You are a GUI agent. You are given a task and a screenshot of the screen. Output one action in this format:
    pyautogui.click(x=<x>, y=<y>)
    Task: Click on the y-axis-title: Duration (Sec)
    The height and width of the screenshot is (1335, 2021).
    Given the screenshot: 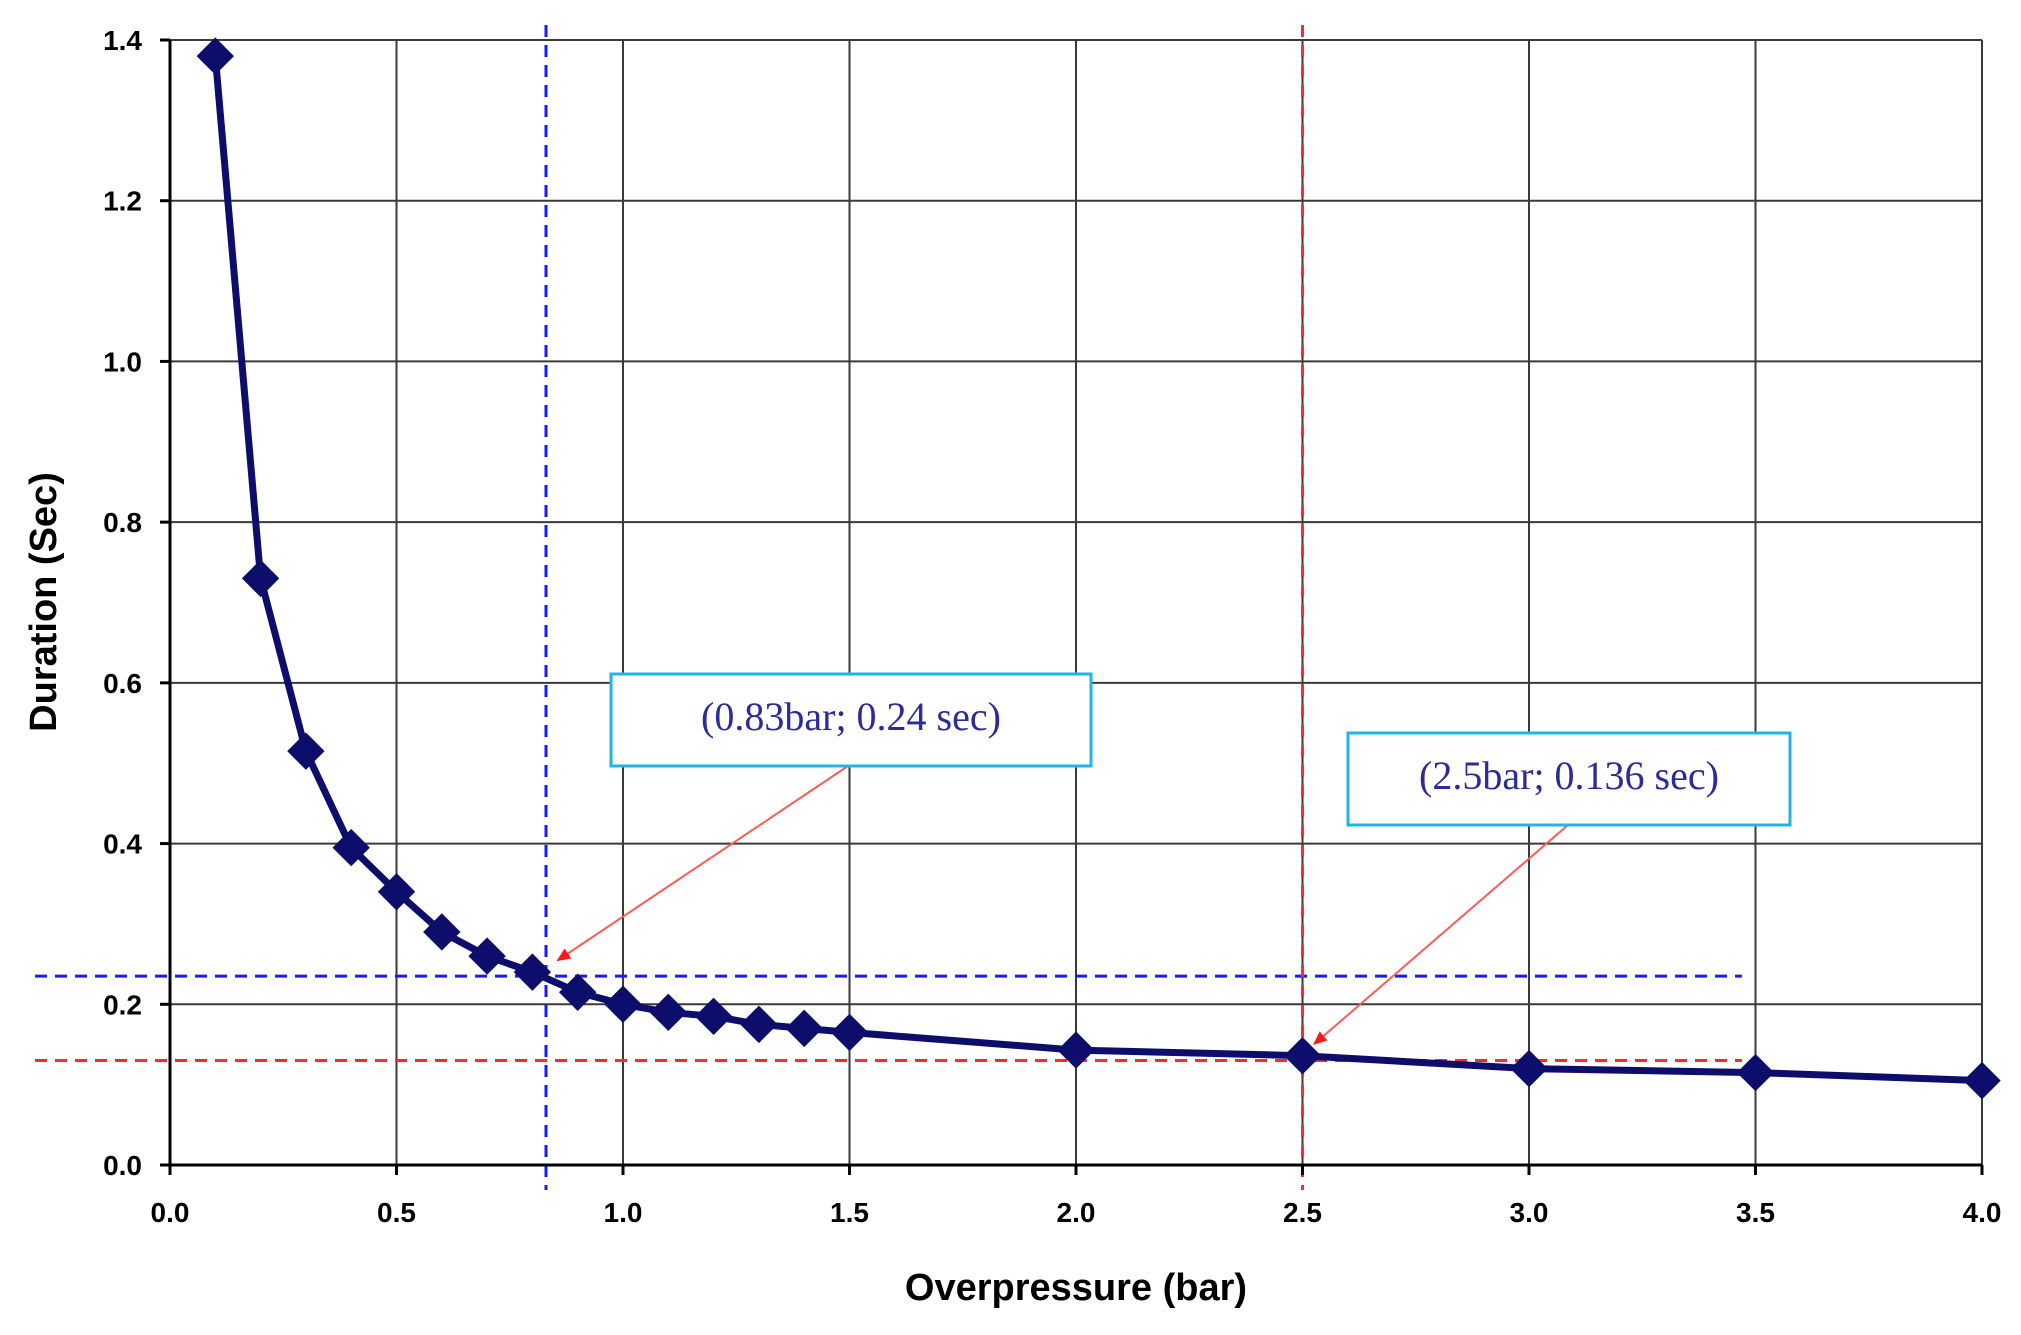 What is the action you would take?
    pyautogui.click(x=44, y=602)
    